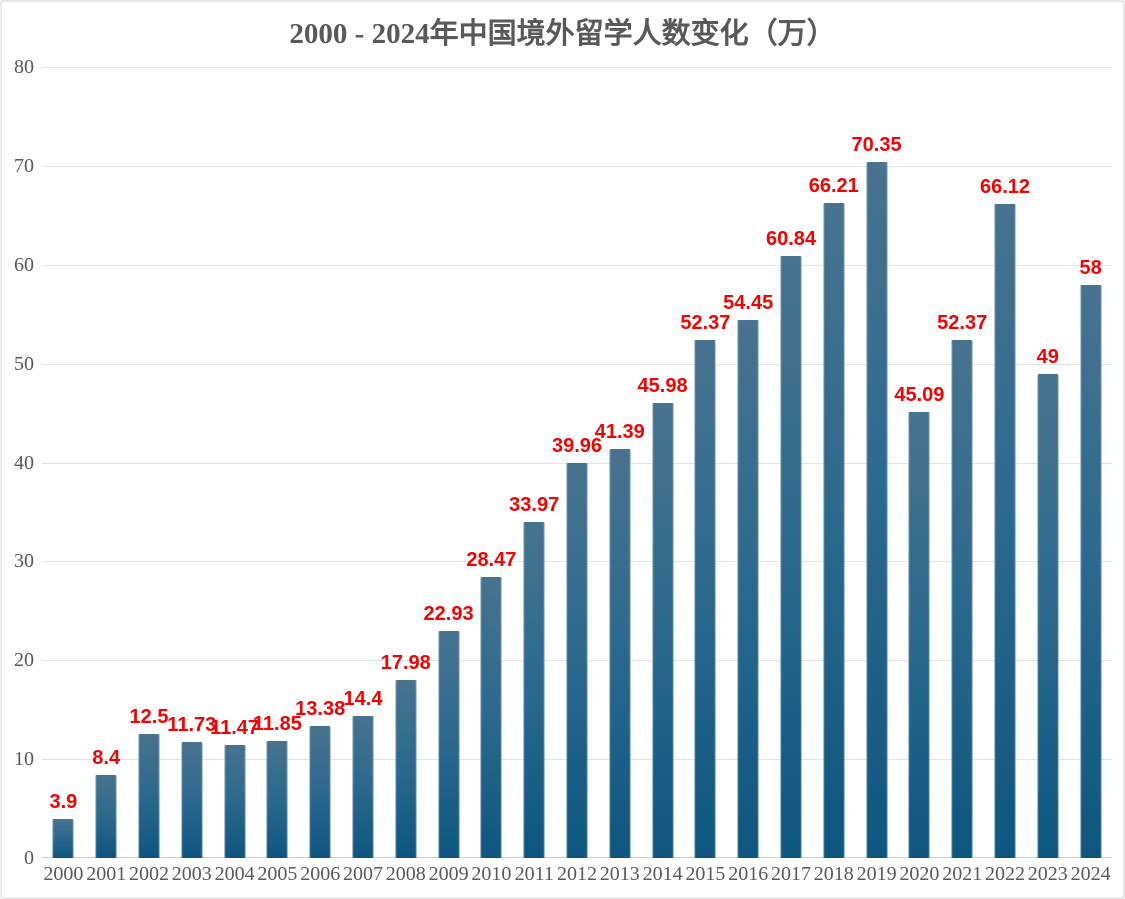 This screenshot has height=899, width=1125. What do you see at coordinates (362, 874) in the screenshot?
I see `x-tick-label-2007: 2007` at bounding box center [362, 874].